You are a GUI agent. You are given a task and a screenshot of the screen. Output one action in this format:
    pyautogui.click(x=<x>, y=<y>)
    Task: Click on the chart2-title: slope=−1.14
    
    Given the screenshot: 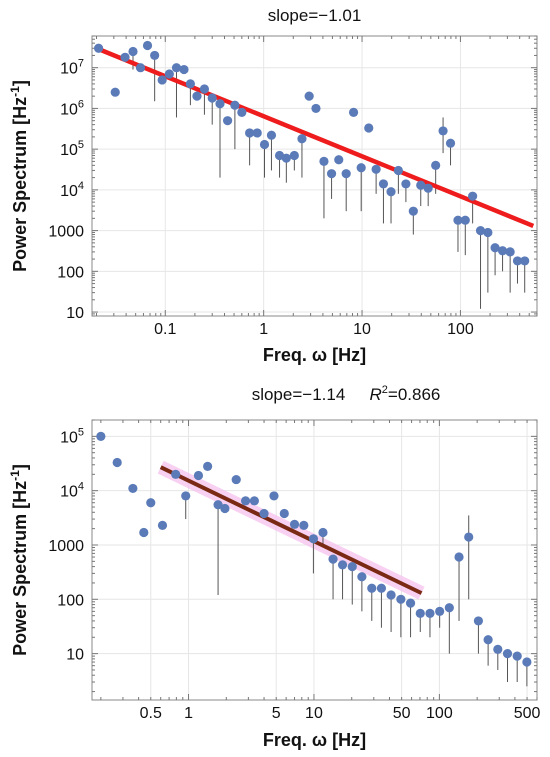 What is the action you would take?
    pyautogui.click(x=299, y=394)
    